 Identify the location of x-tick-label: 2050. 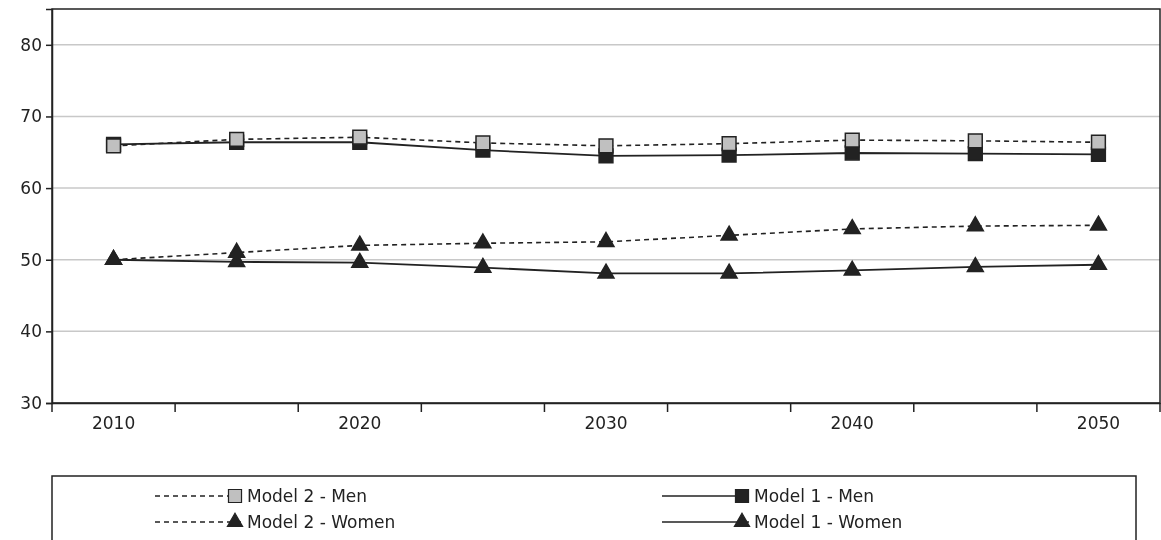
(1098, 423).